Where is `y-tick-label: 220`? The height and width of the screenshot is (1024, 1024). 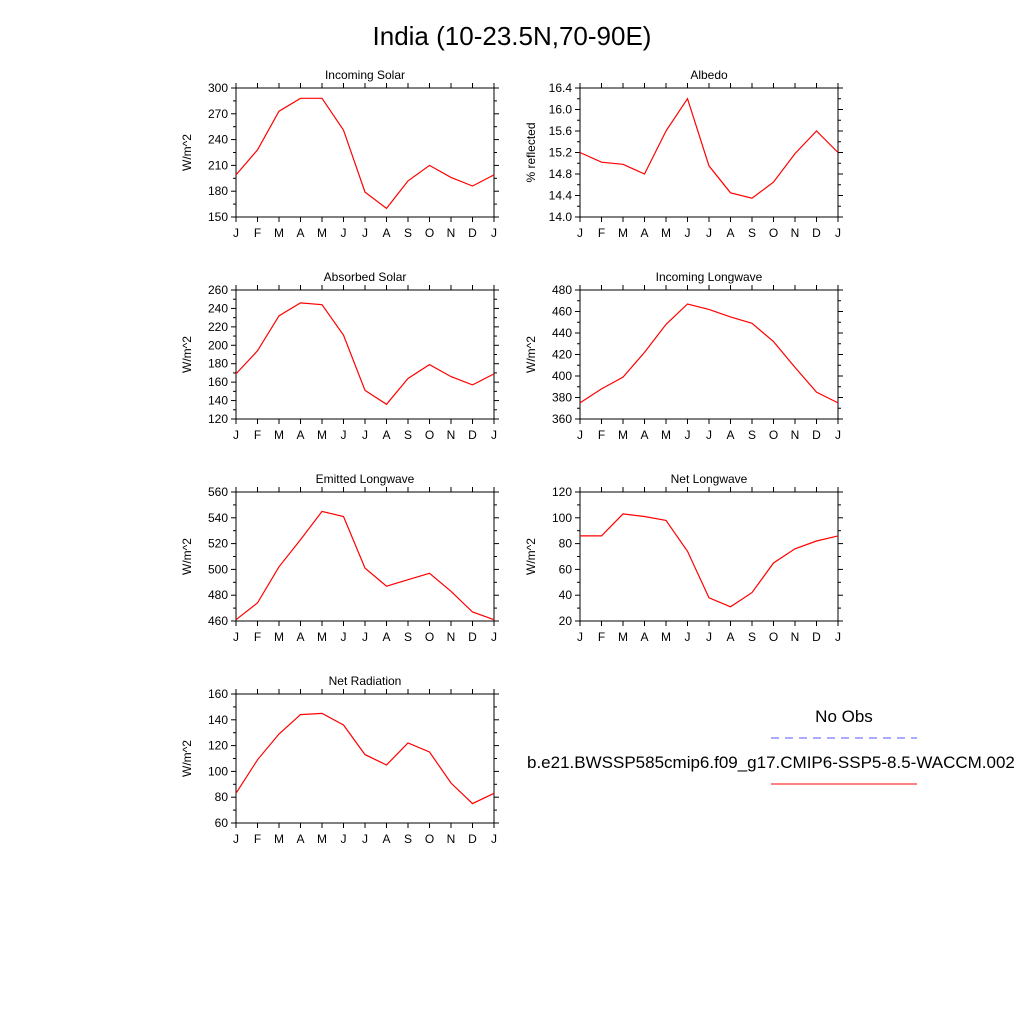 y-tick-label: 220 is located at coordinates (218, 327).